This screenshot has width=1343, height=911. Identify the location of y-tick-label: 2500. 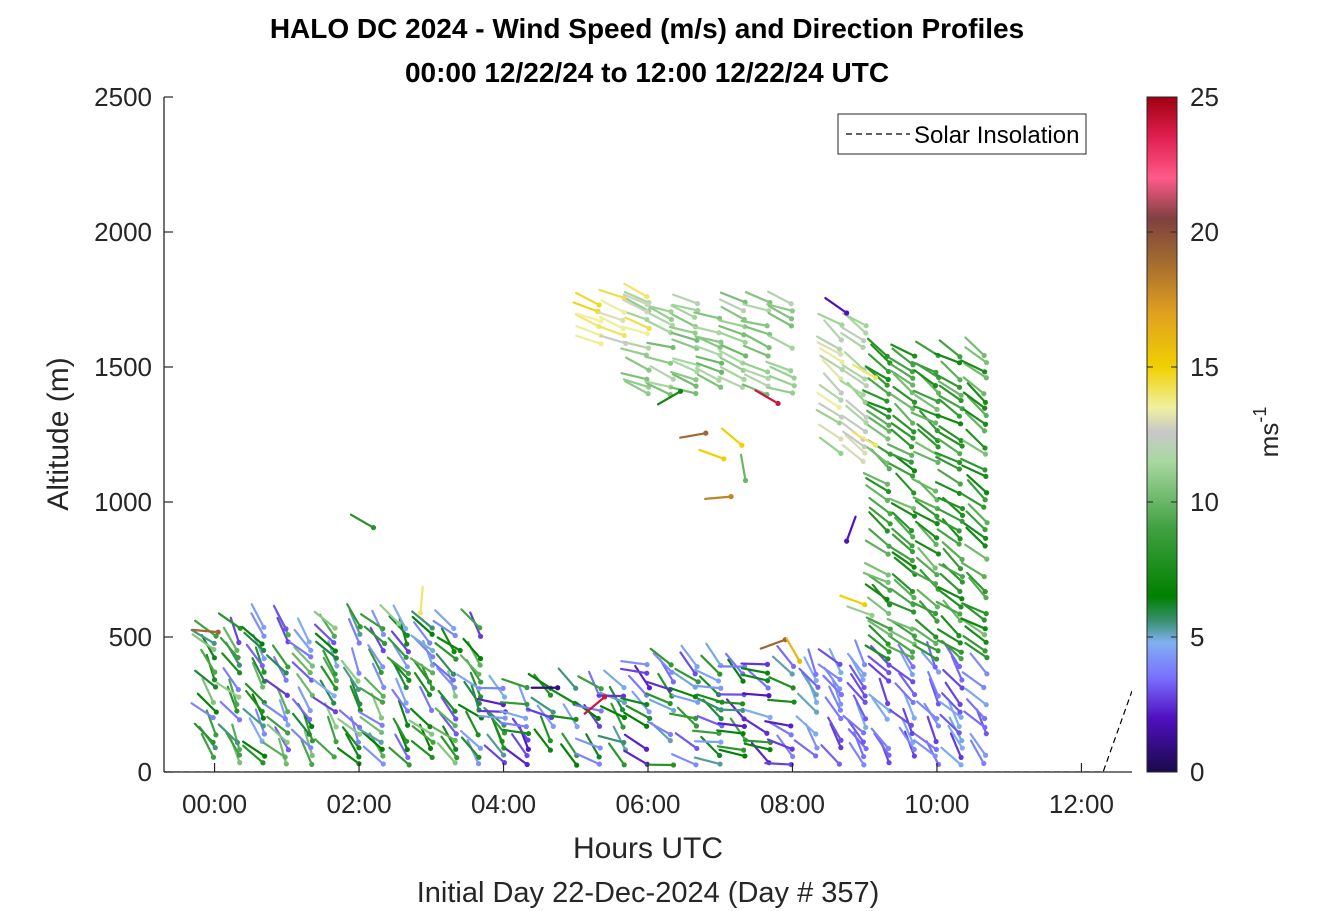
(123, 97).